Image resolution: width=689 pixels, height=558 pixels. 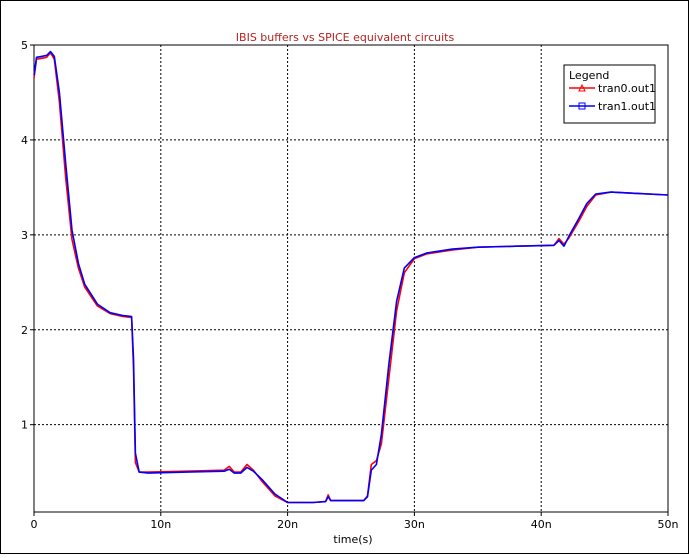 I want to click on x-tick-label: 20n, so click(x=287, y=524).